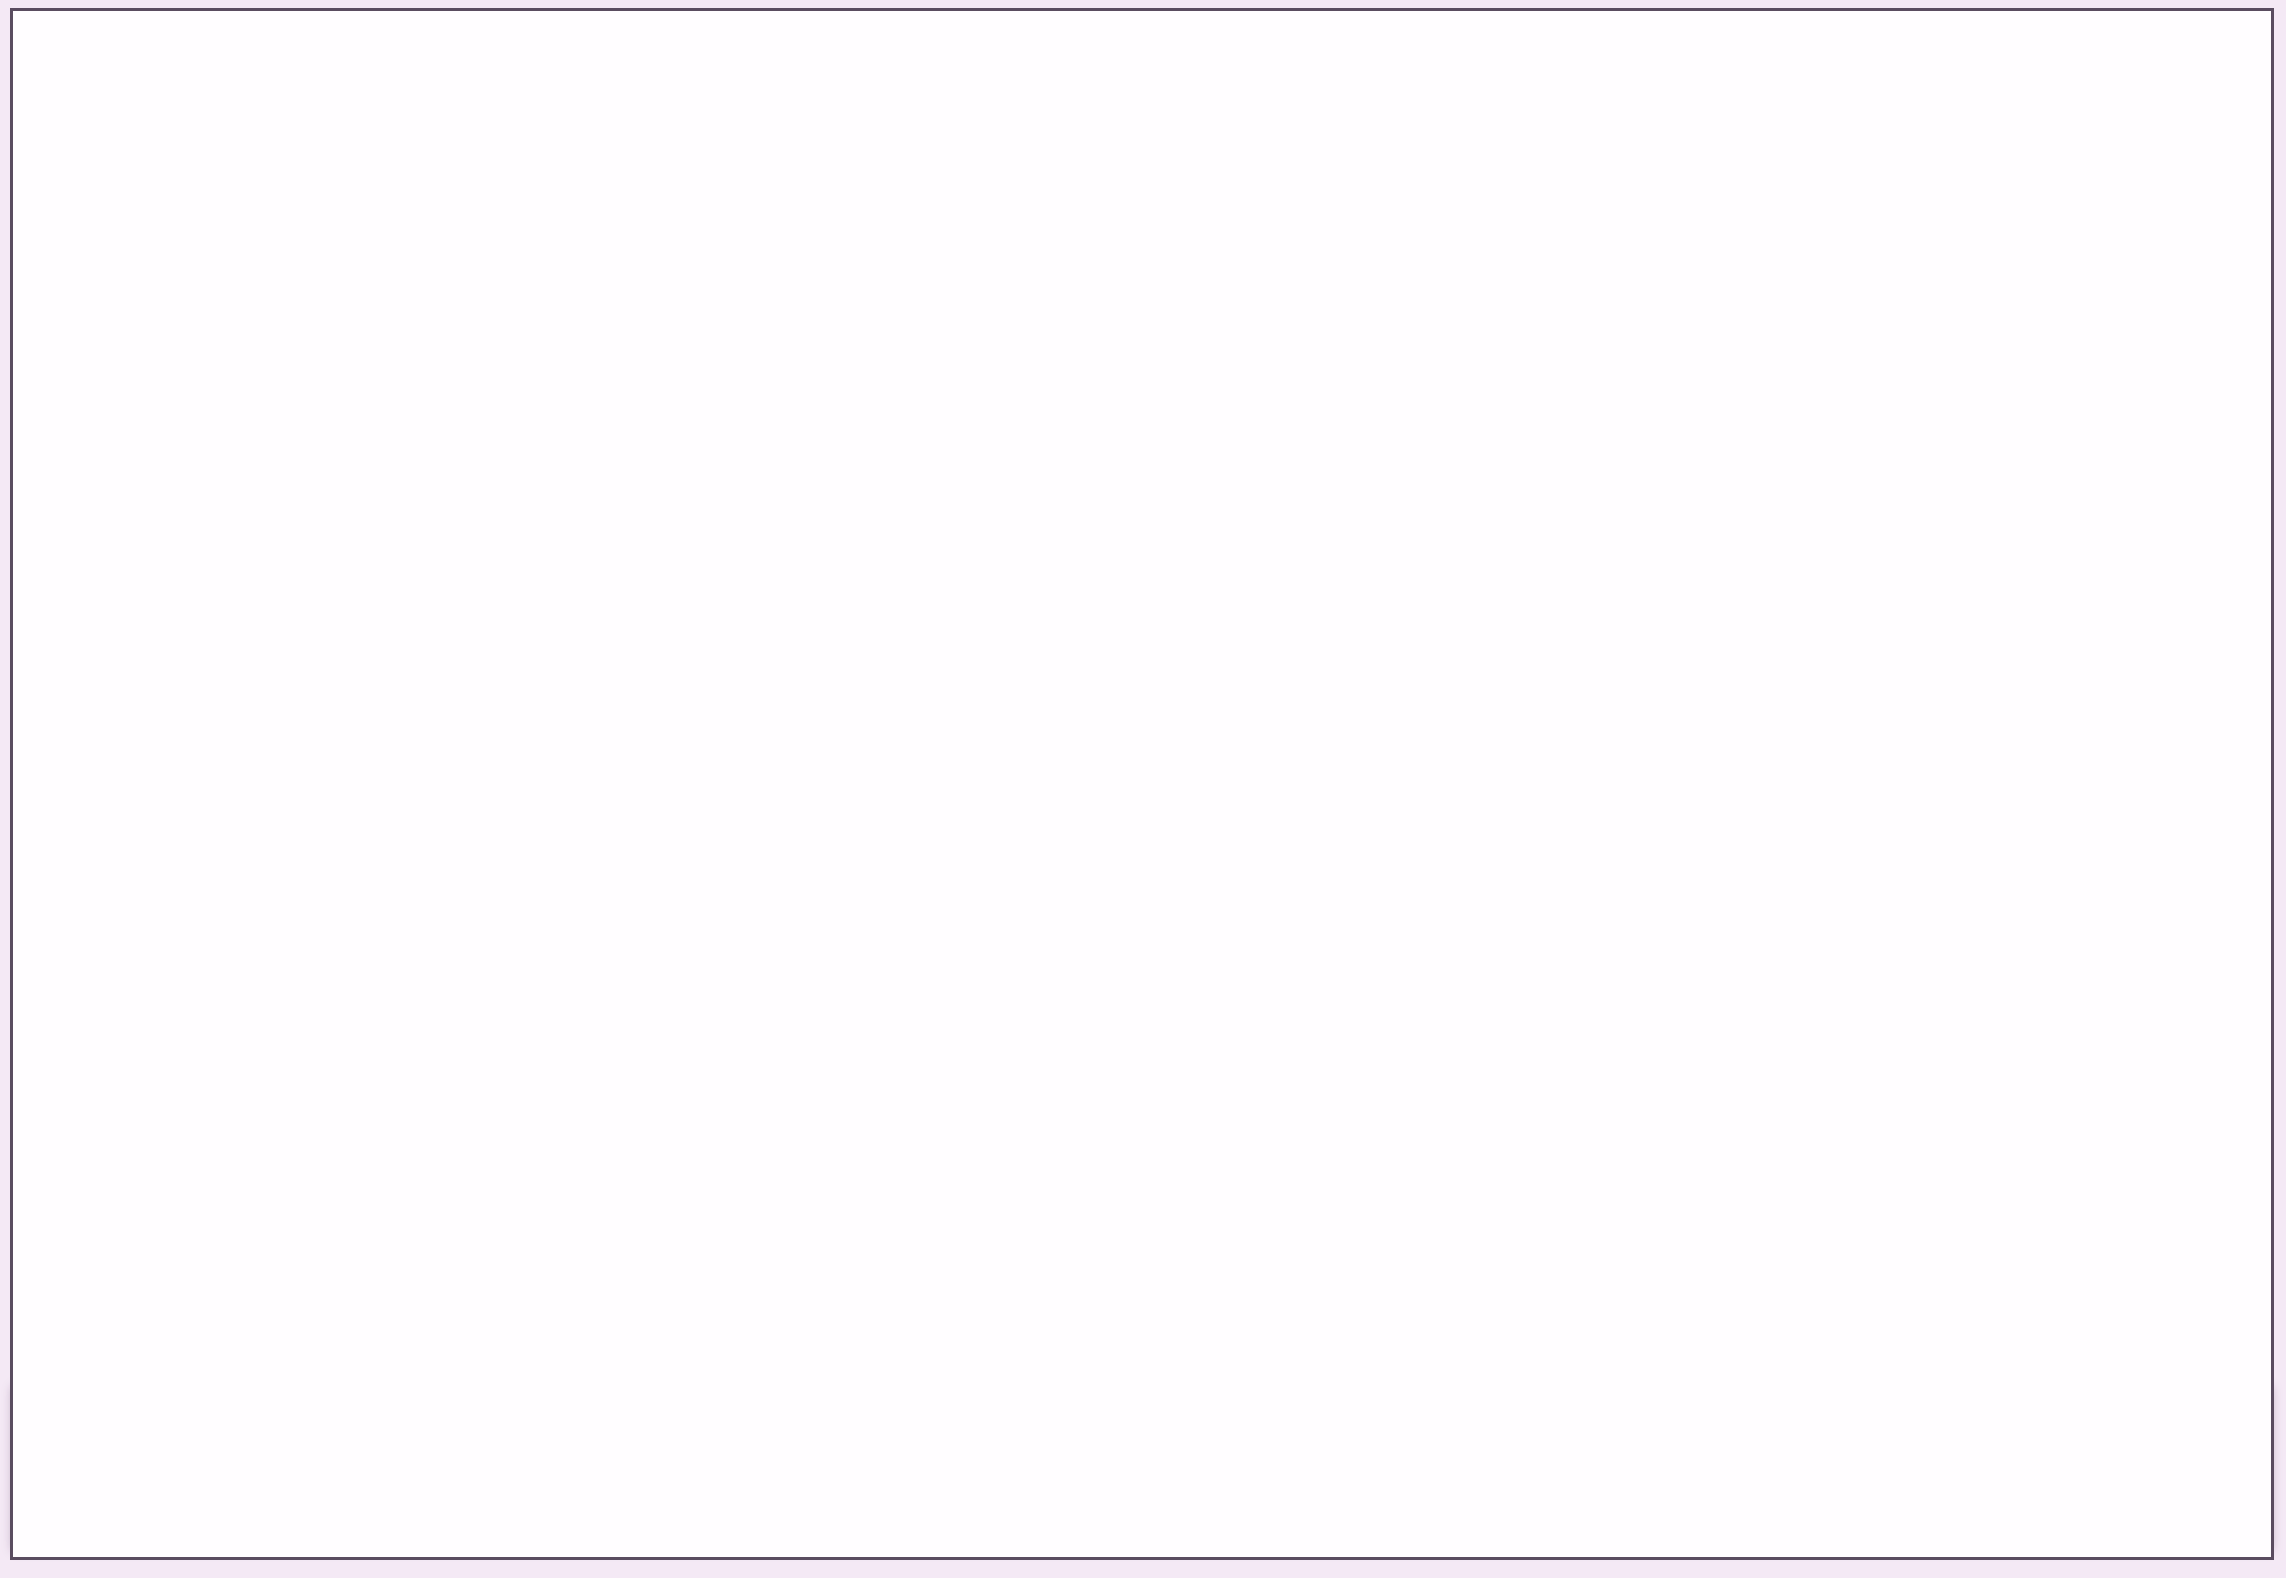 The height and width of the screenshot is (1578, 2286). What do you see at coordinates (985, 470) in the screenshot?
I see `map-region-iceland` at bounding box center [985, 470].